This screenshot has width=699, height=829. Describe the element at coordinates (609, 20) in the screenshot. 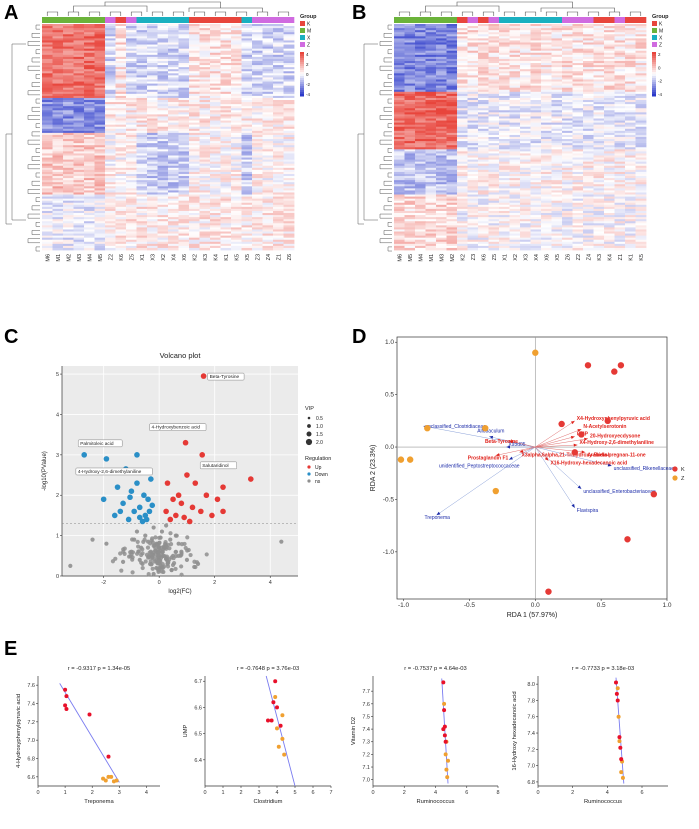

I see `heatmap-b-group-bar-cell` at that location.